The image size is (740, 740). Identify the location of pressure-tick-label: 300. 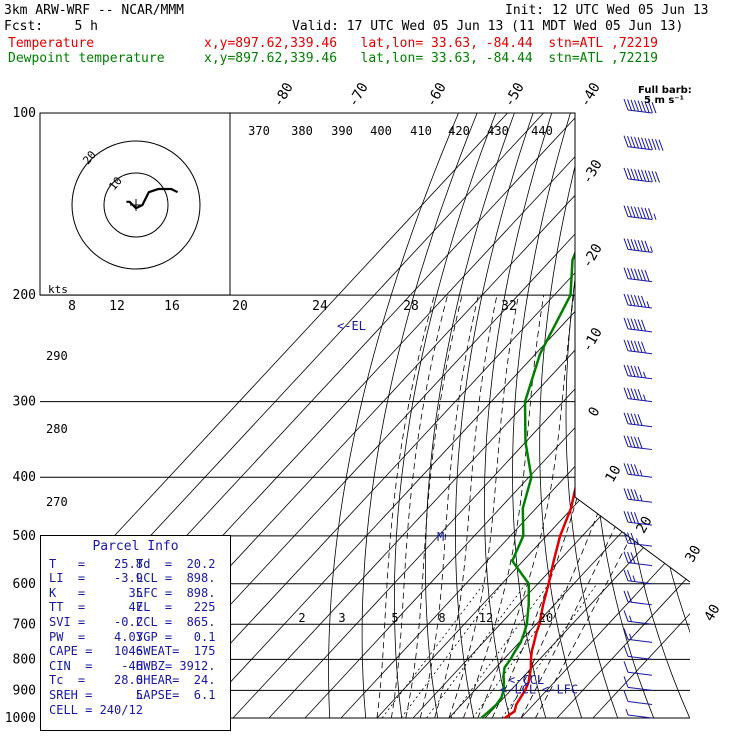
(24, 402).